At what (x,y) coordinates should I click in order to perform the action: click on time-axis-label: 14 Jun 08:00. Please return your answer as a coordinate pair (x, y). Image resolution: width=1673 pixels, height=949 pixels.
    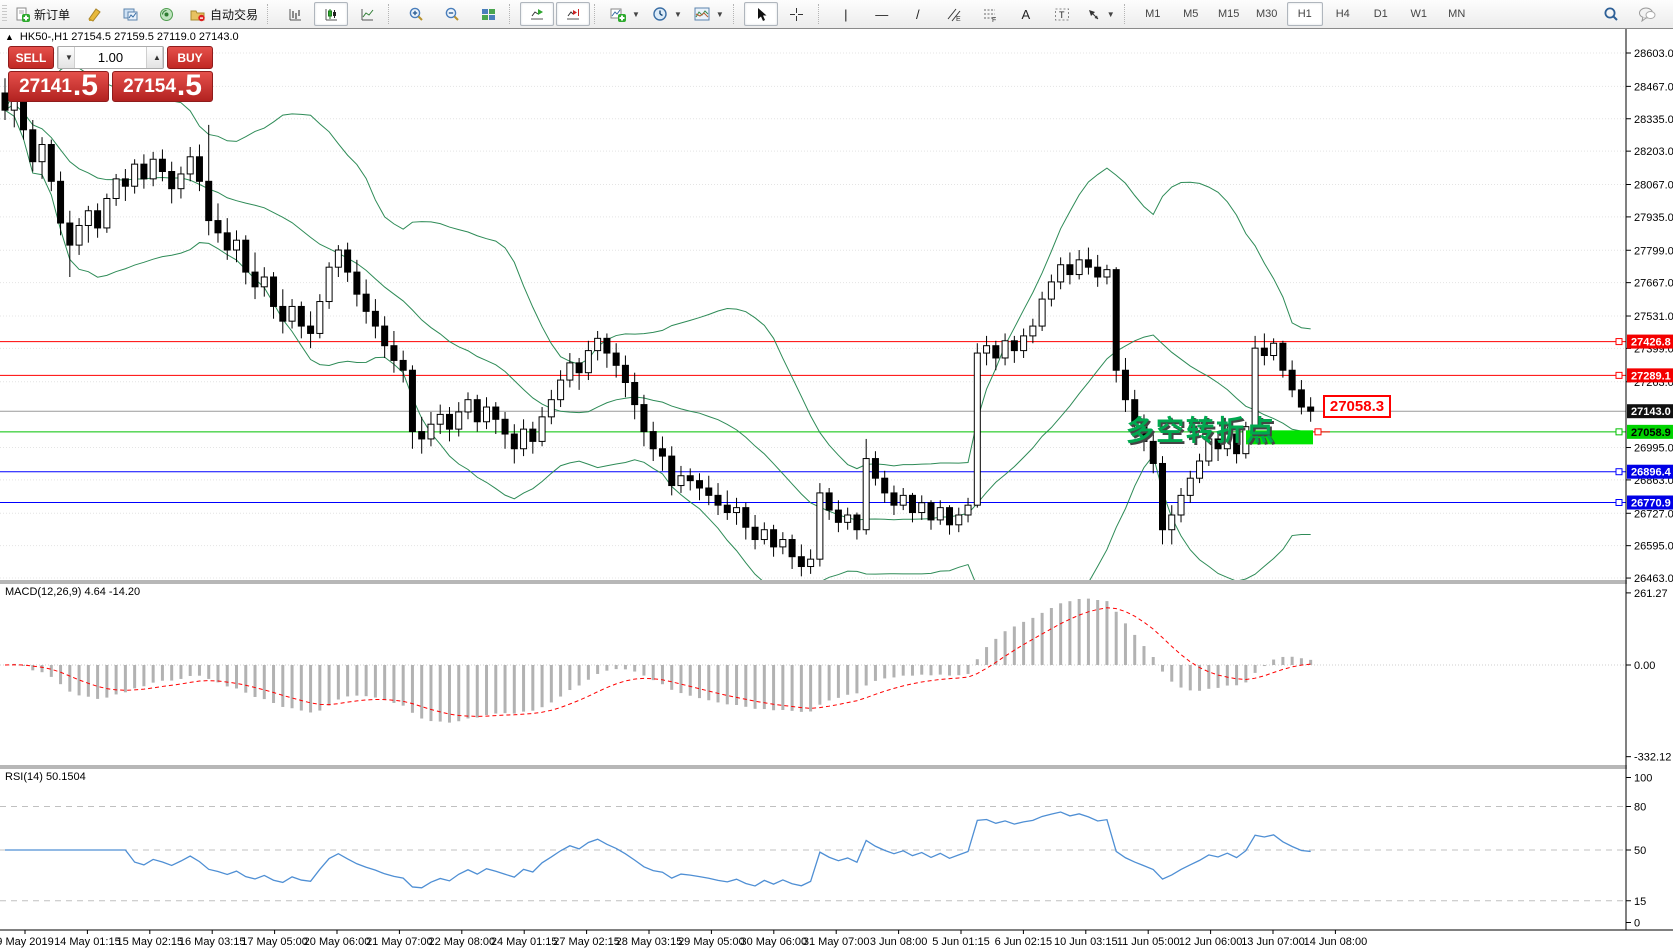
    Looking at the image, I should click on (1336, 942).